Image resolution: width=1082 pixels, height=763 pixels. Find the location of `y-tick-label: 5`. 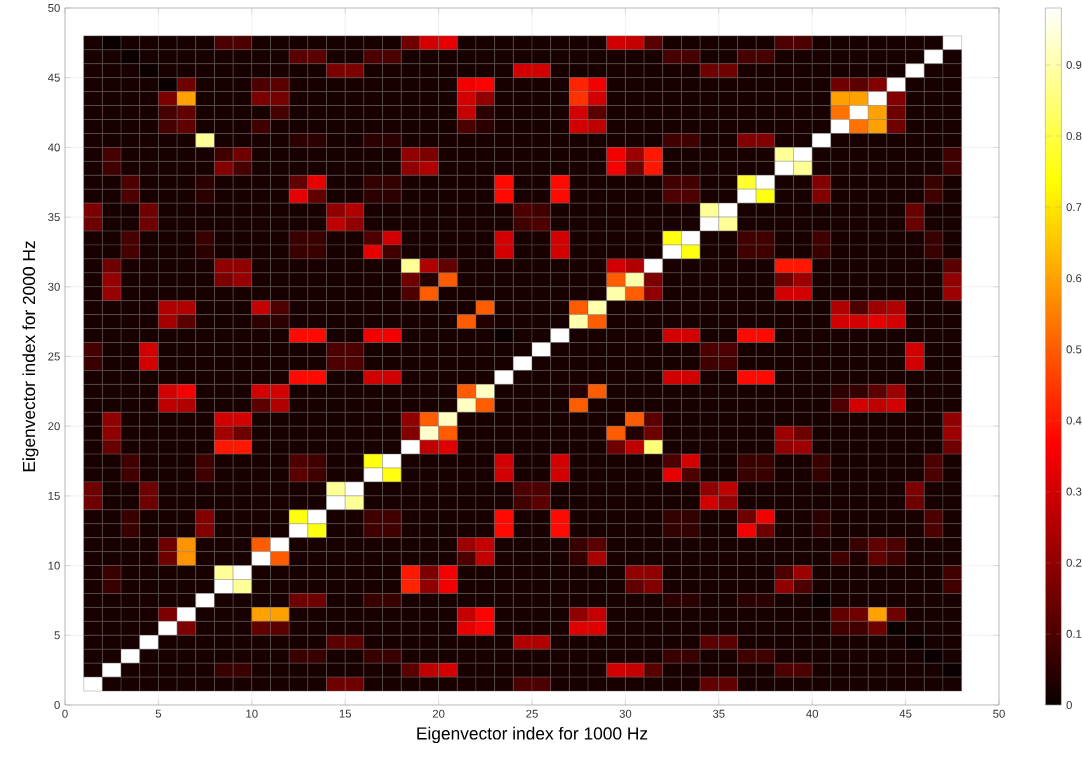

y-tick-label: 5 is located at coordinates (57, 635).